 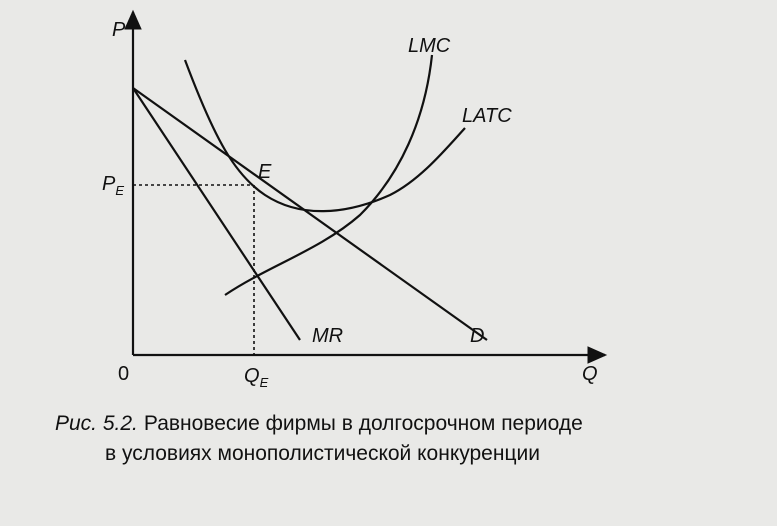 What do you see at coordinates (119, 190) in the screenshot?
I see `pe-sub: E` at bounding box center [119, 190].